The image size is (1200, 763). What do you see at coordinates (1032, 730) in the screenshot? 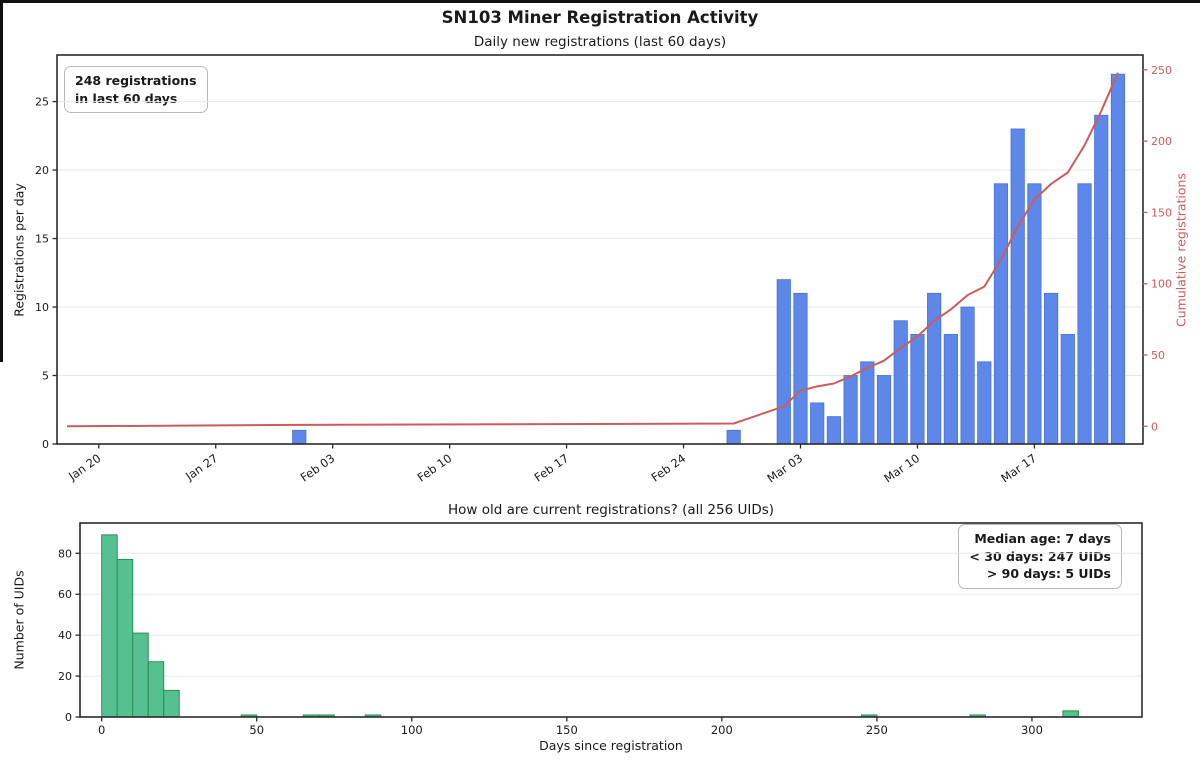
I see `svg-text: 300` at bounding box center [1032, 730].